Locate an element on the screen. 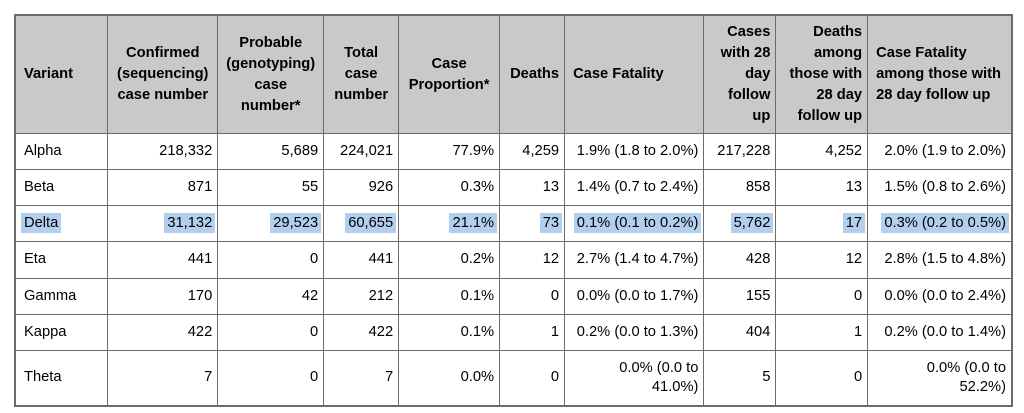  cell-cases28: 5,762 is located at coordinates (740, 224).